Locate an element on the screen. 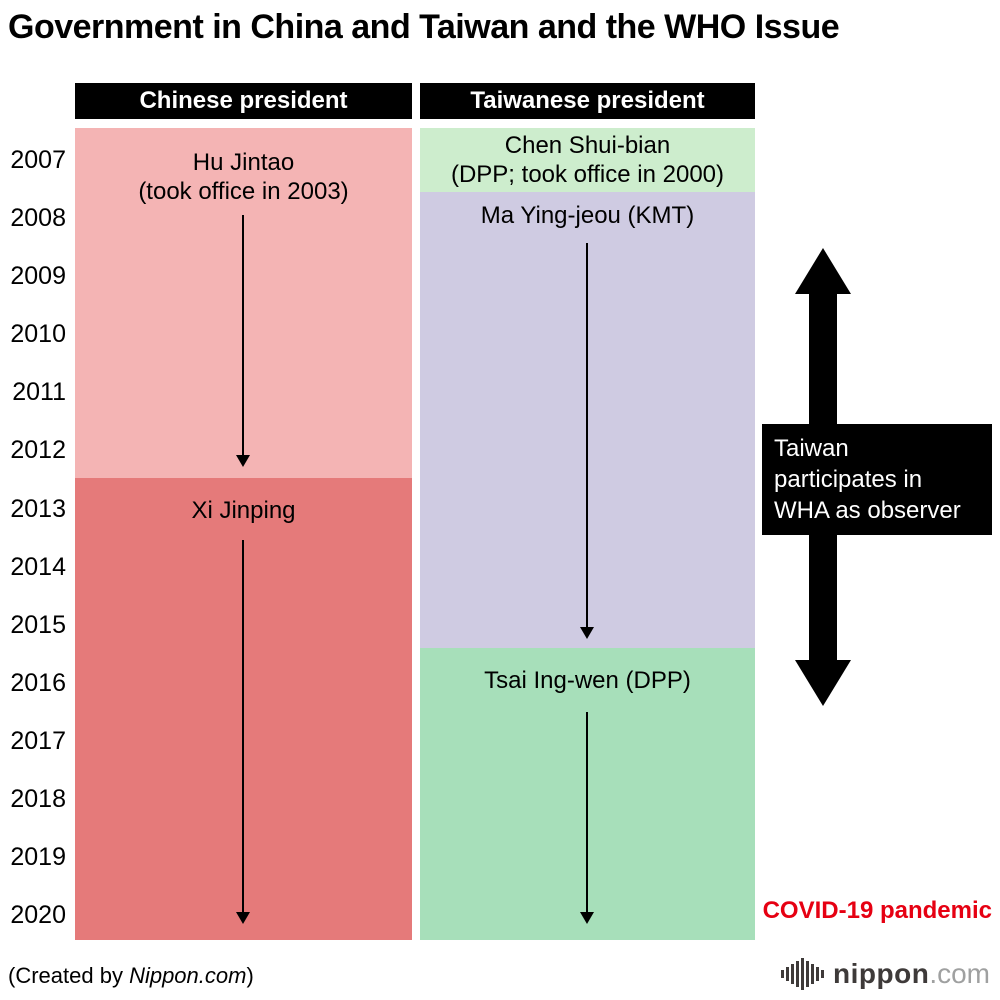 The height and width of the screenshot is (1000, 1000). column-header-taiwan: Taiwanese president is located at coordinates (587, 101).